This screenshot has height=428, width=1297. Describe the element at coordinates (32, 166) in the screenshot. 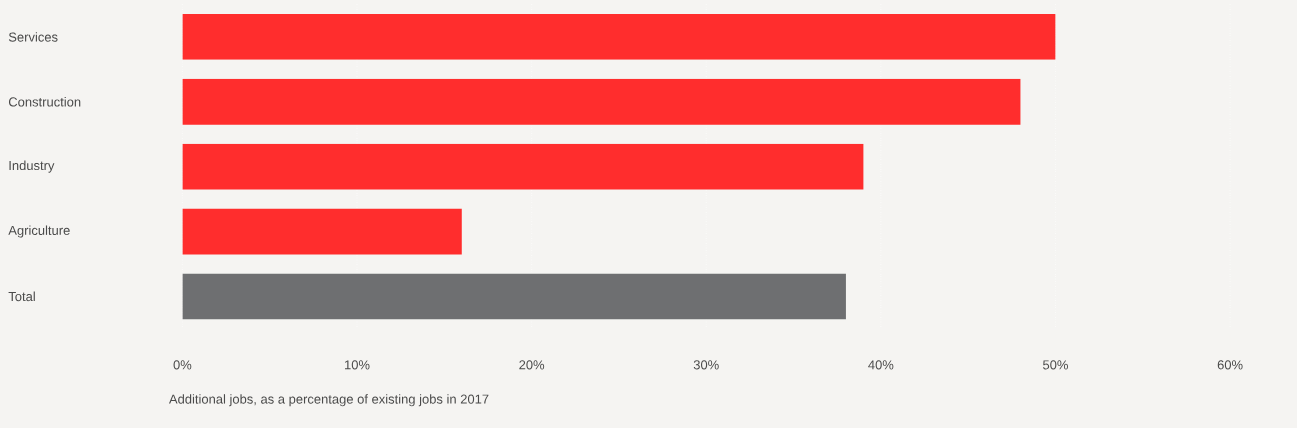

I see `y-tick-label: Industry` at that location.